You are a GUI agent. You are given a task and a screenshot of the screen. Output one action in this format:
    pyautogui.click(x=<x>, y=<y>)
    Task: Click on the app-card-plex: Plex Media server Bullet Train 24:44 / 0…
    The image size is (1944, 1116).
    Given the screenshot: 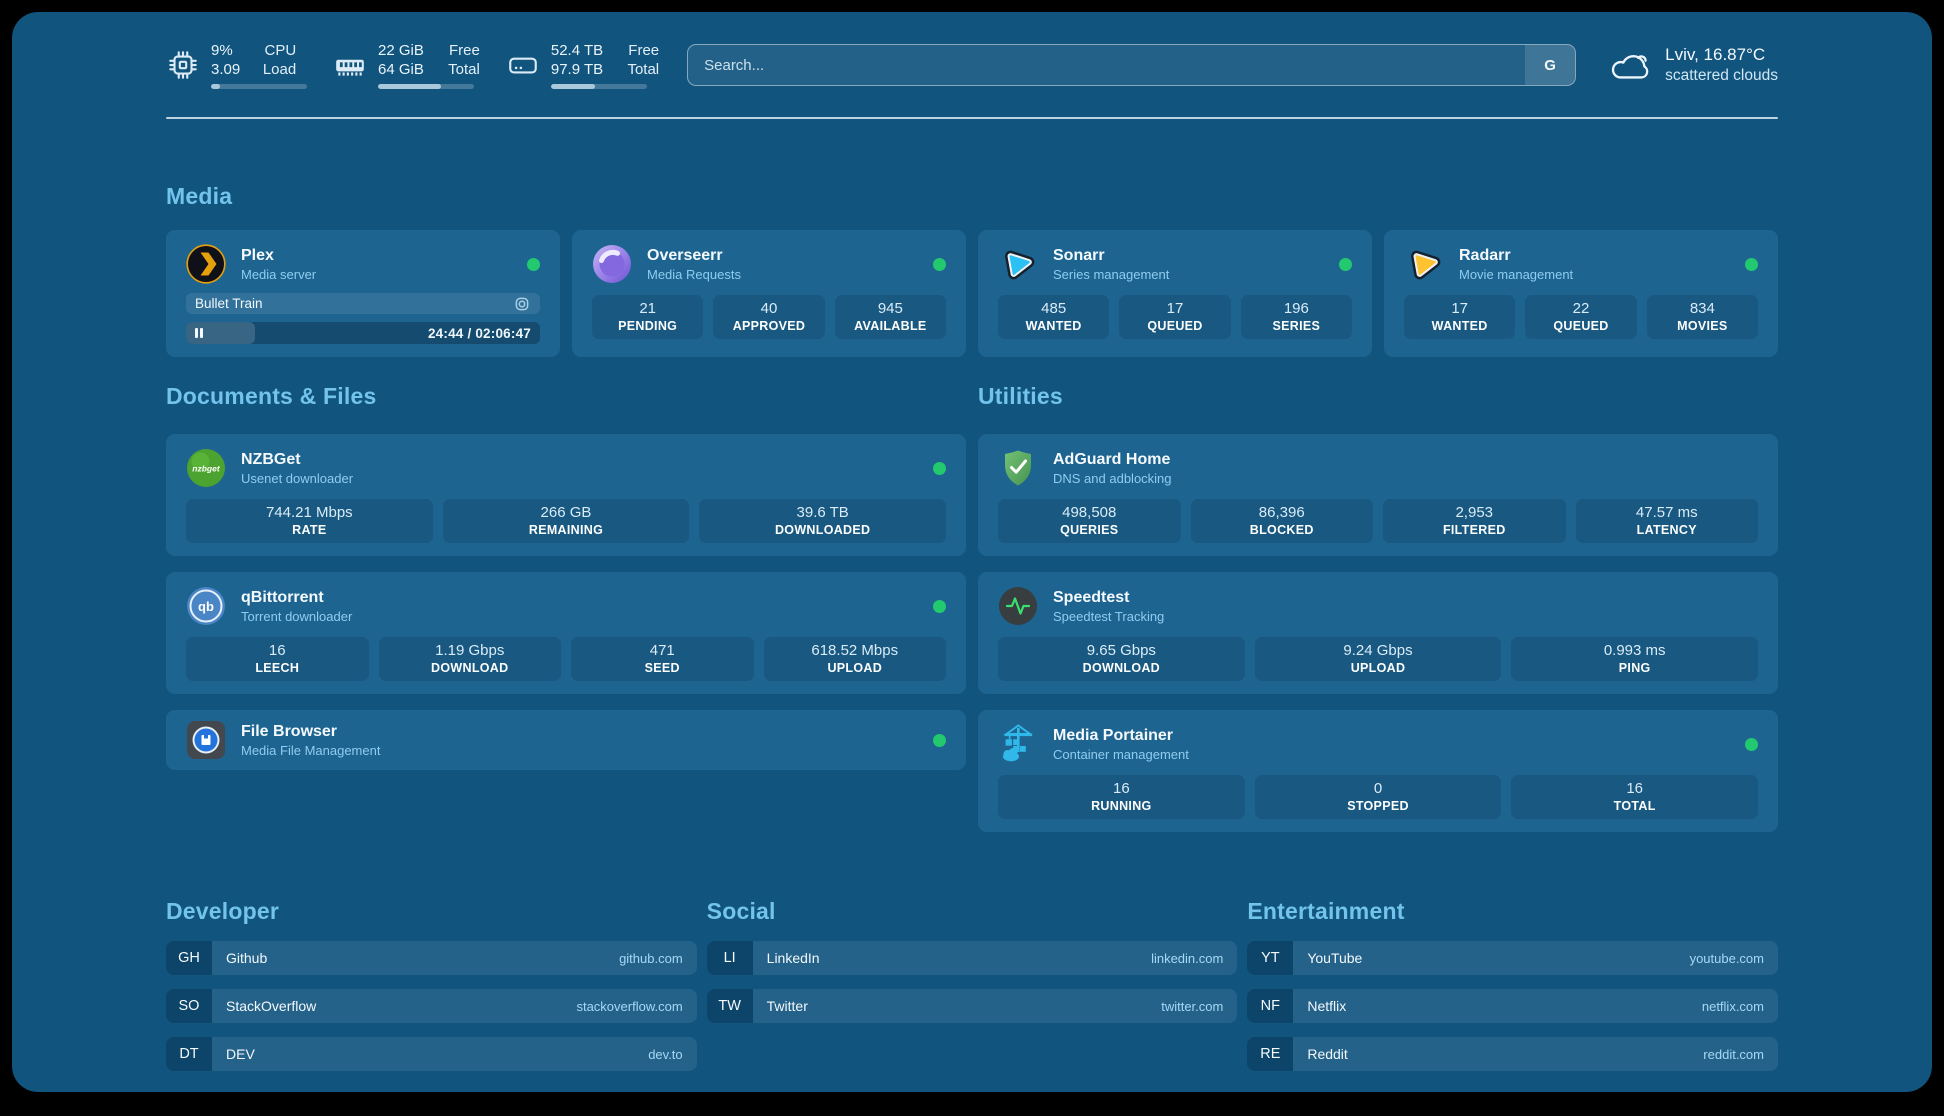 What is the action you would take?
    pyautogui.click(x=363, y=293)
    